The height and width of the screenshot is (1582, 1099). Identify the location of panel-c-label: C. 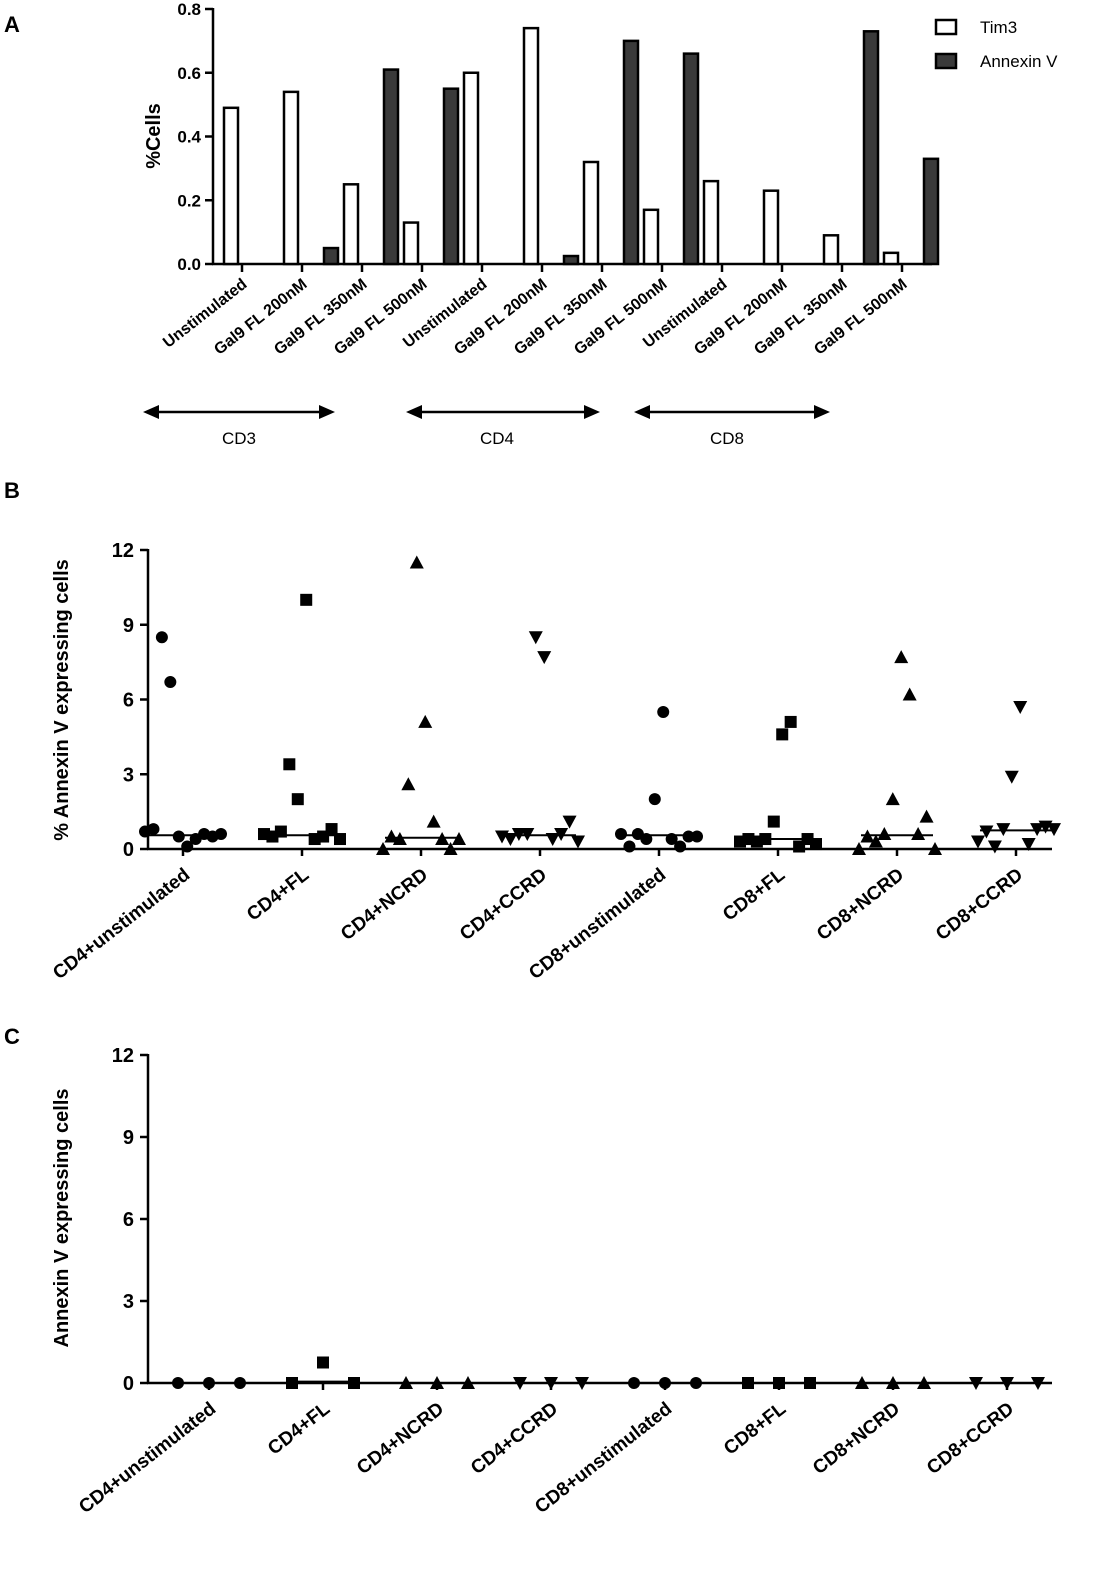
(12, 1036).